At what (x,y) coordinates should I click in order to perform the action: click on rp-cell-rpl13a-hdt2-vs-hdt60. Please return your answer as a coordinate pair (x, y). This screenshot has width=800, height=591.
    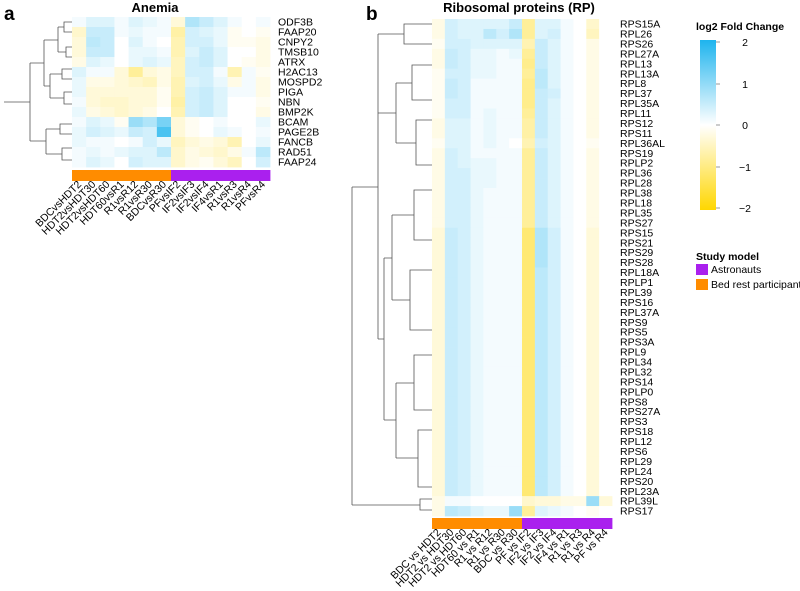
    Looking at the image, I should click on (464, 74).